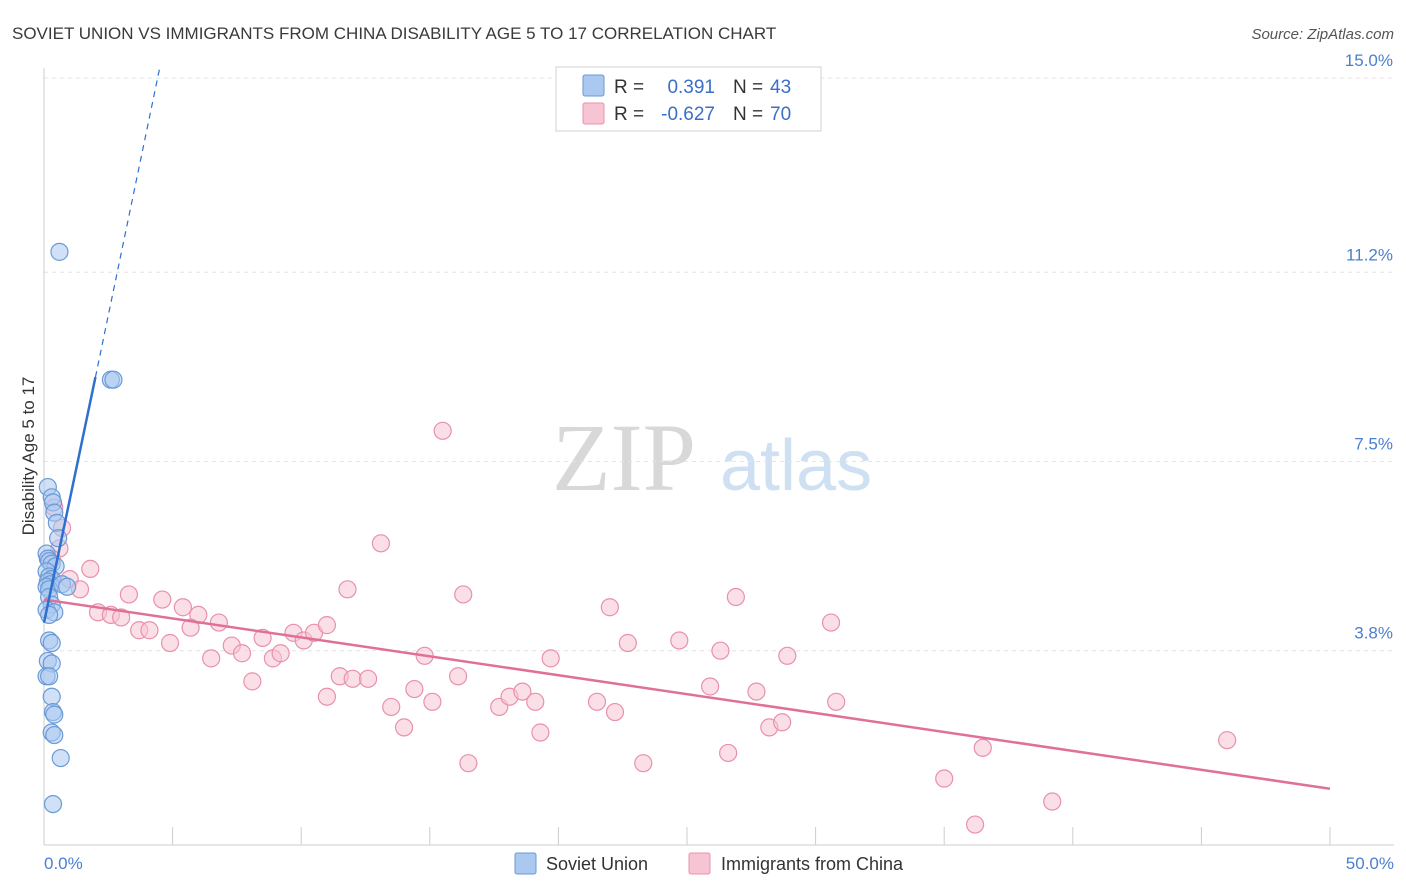 This screenshot has height=892, width=1406. I want to click on stats-legend-r-value-china: -0.627, so click(688, 114).